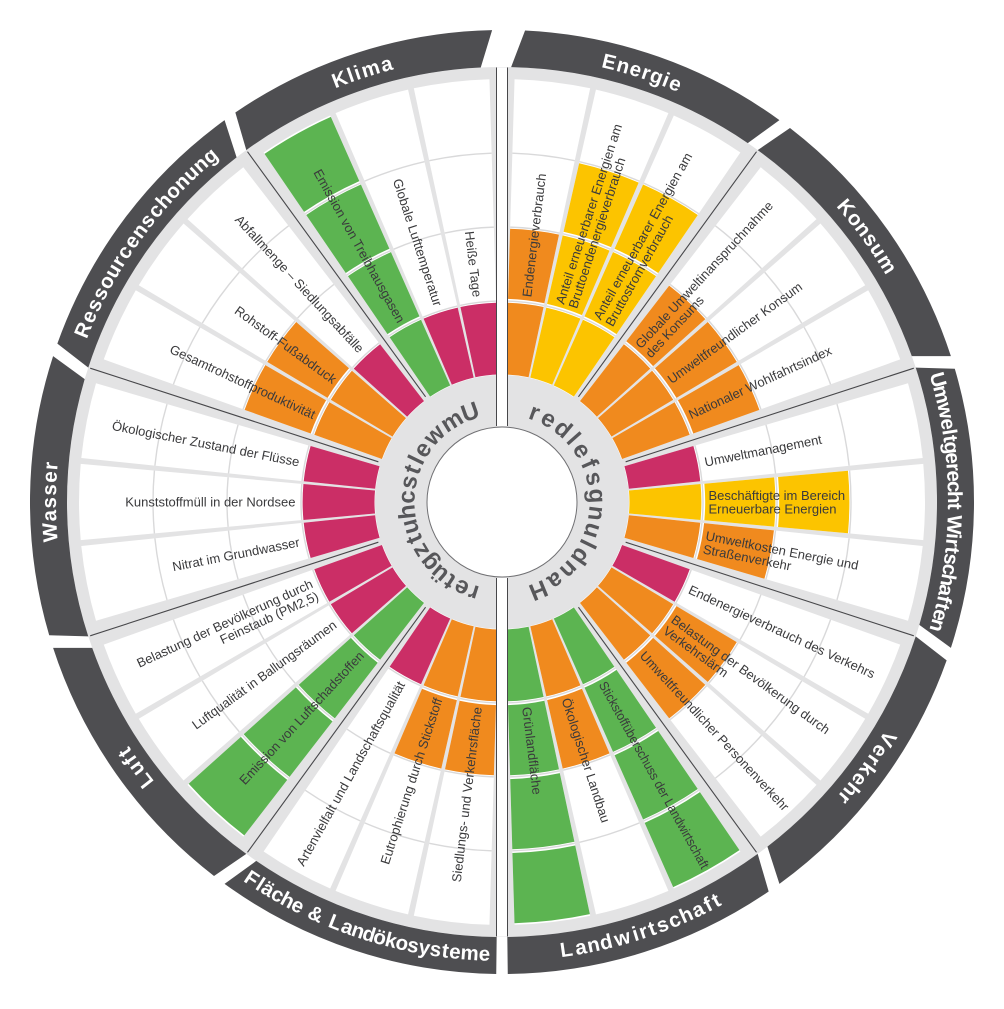 The width and height of the screenshot is (1004, 1009). I want to click on arc-char: g, so click(951, 447).